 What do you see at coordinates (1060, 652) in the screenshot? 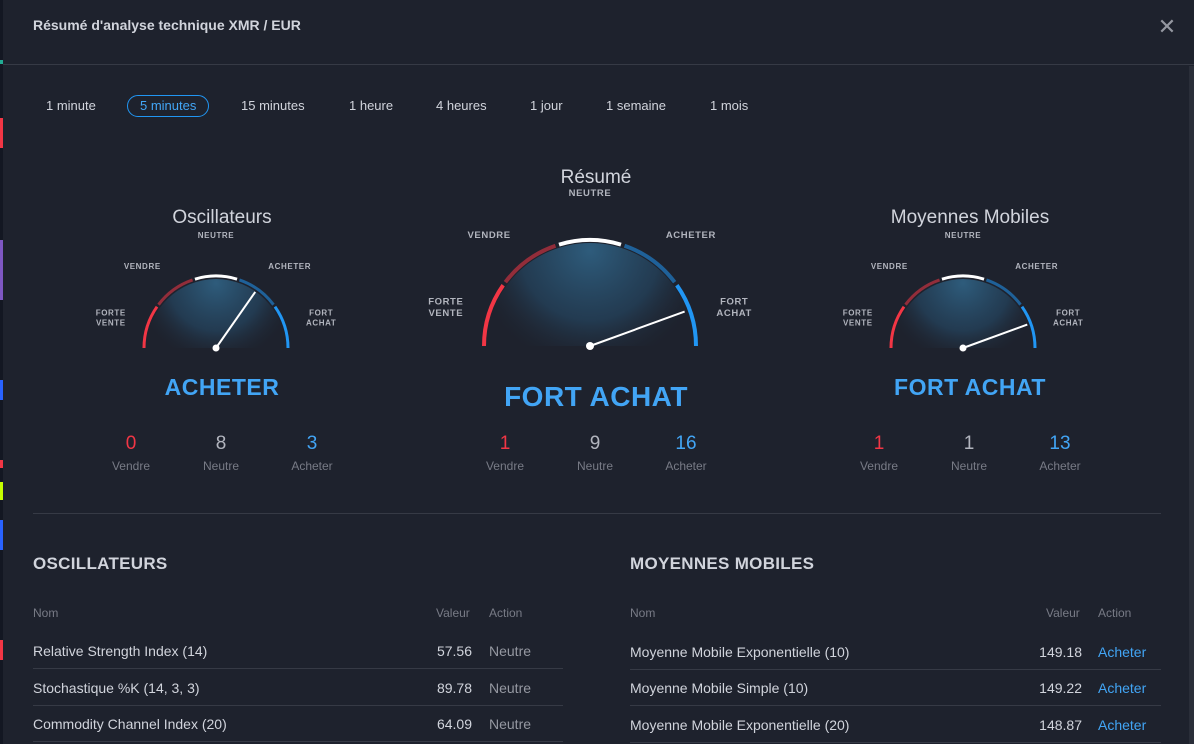
I see `indicator-value: 149.18` at bounding box center [1060, 652].